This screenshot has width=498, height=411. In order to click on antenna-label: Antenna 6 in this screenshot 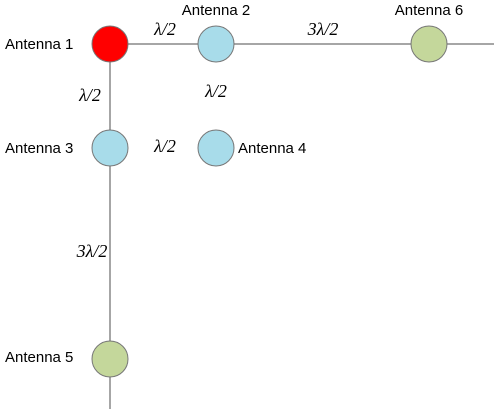, I will do `click(429, 10)`.